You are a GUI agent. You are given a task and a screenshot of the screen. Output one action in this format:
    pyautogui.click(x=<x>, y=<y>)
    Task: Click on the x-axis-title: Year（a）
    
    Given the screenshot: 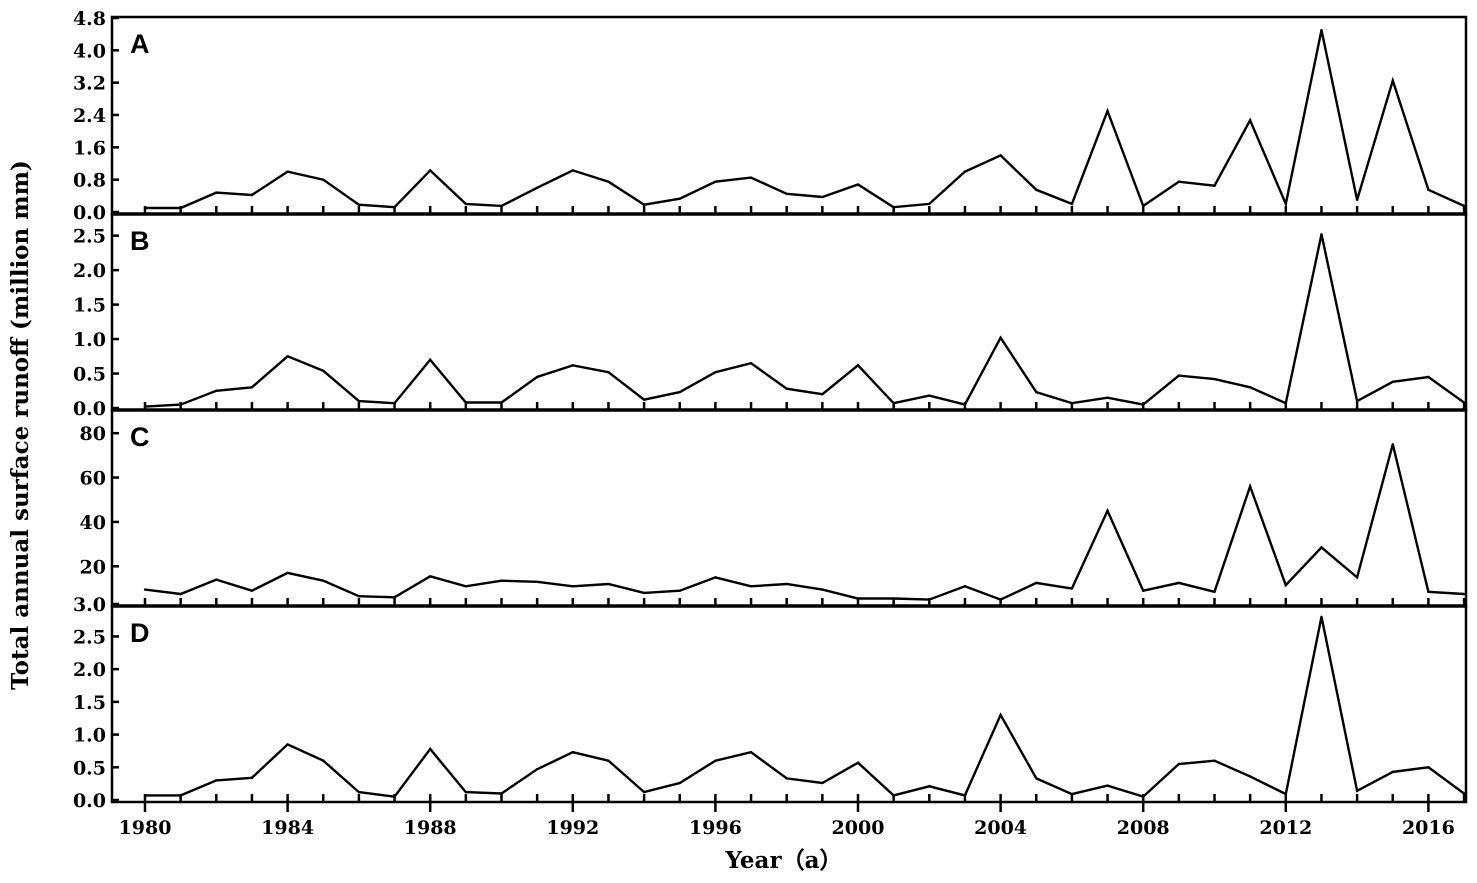 What is the action you would take?
    pyautogui.click(x=784, y=860)
    